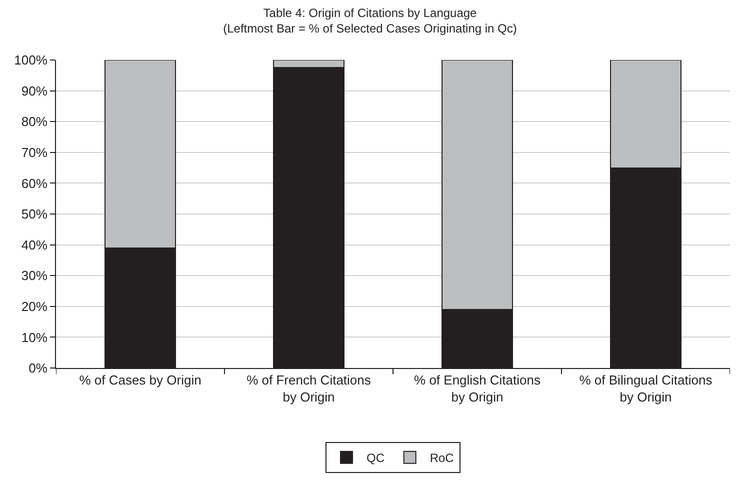 The image size is (740, 483). I want to click on y-tick-label: 50%, so click(34, 214).